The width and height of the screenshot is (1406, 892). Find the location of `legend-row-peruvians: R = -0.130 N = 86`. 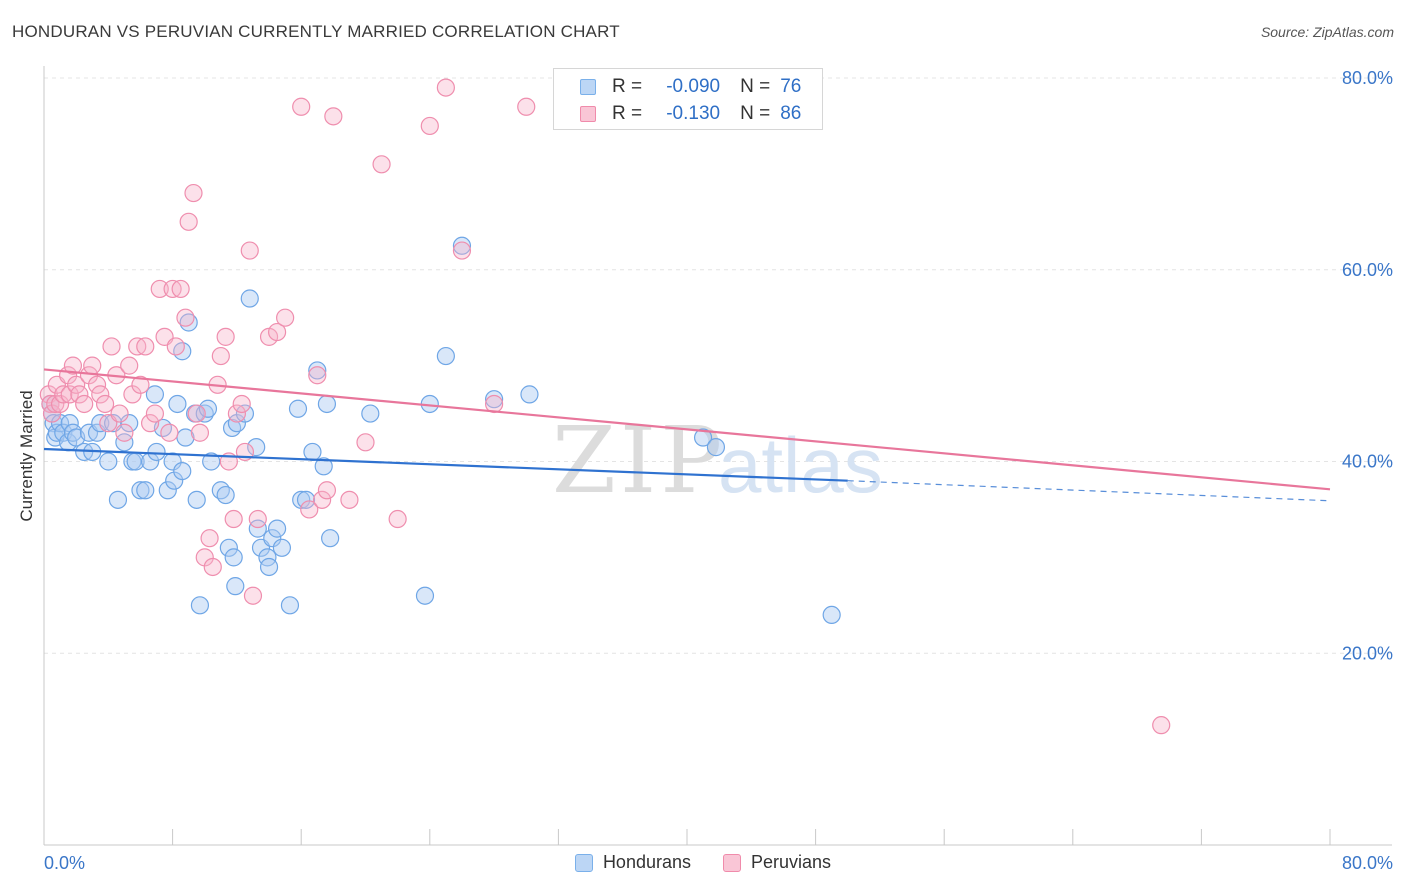

legend-row-peruvians: R = -0.130 N = 86 is located at coordinates (690, 114).